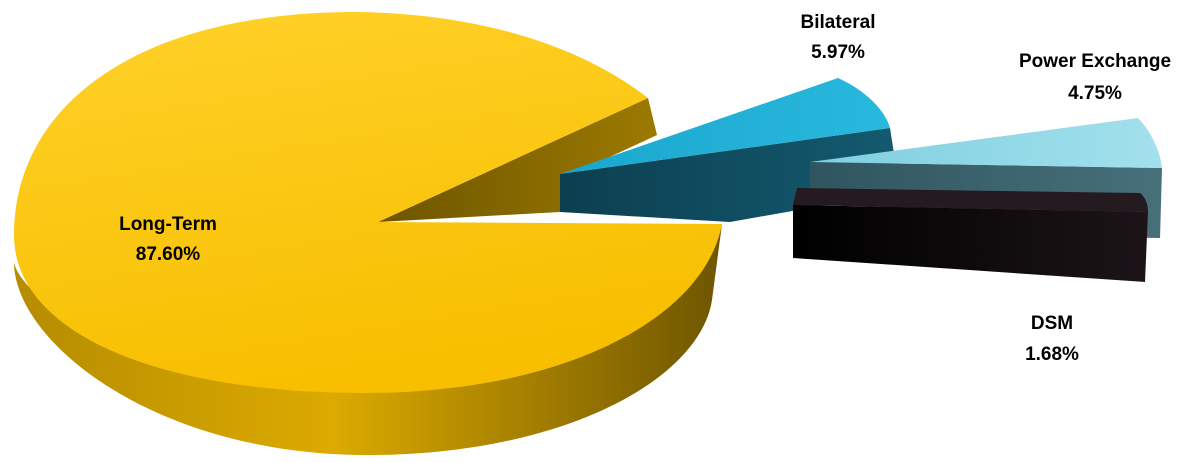 This screenshot has width=1192, height=463. What do you see at coordinates (970, 235) in the screenshot?
I see `pie-slice-dsm` at bounding box center [970, 235].